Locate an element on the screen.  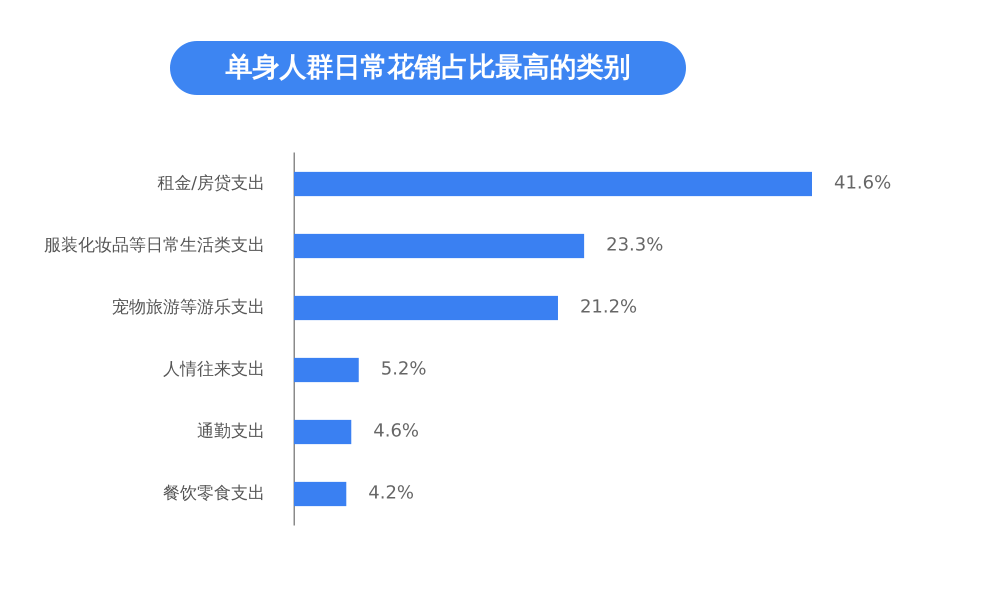
chart-title: 单身人群日常花销占比最高的类别 is located at coordinates (428, 68).